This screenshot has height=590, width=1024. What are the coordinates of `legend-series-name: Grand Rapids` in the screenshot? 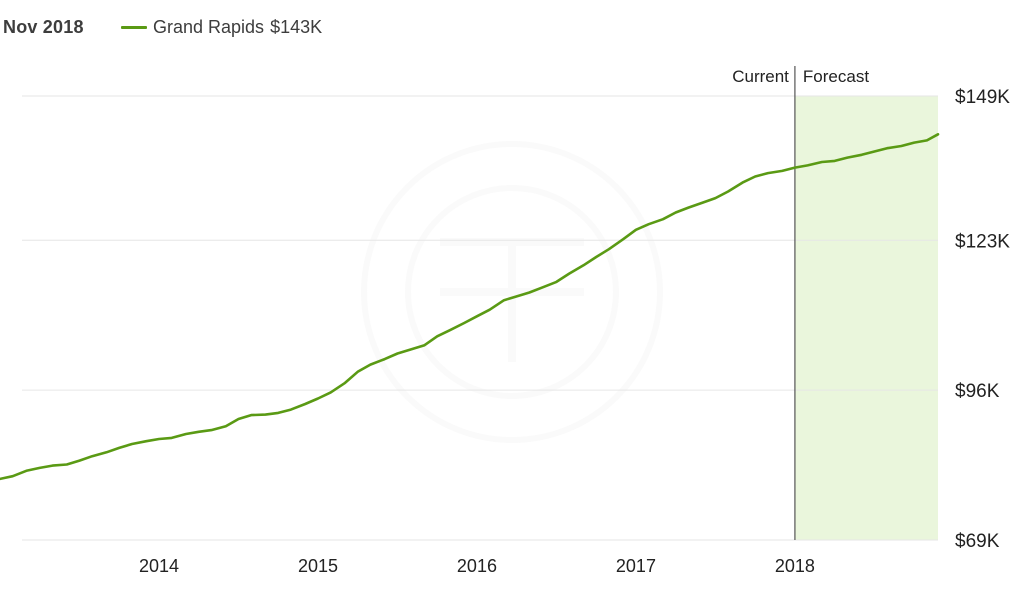 It's located at (209, 27).